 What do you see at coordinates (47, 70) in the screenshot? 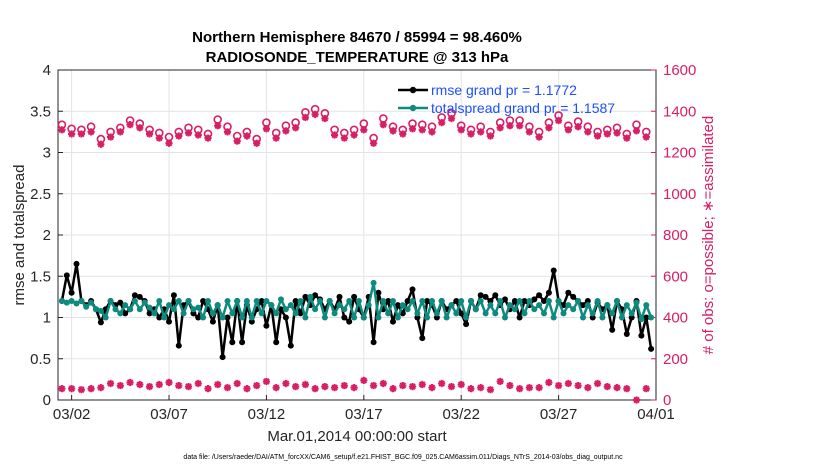
I see `y-left-tick-label: 4` at bounding box center [47, 70].